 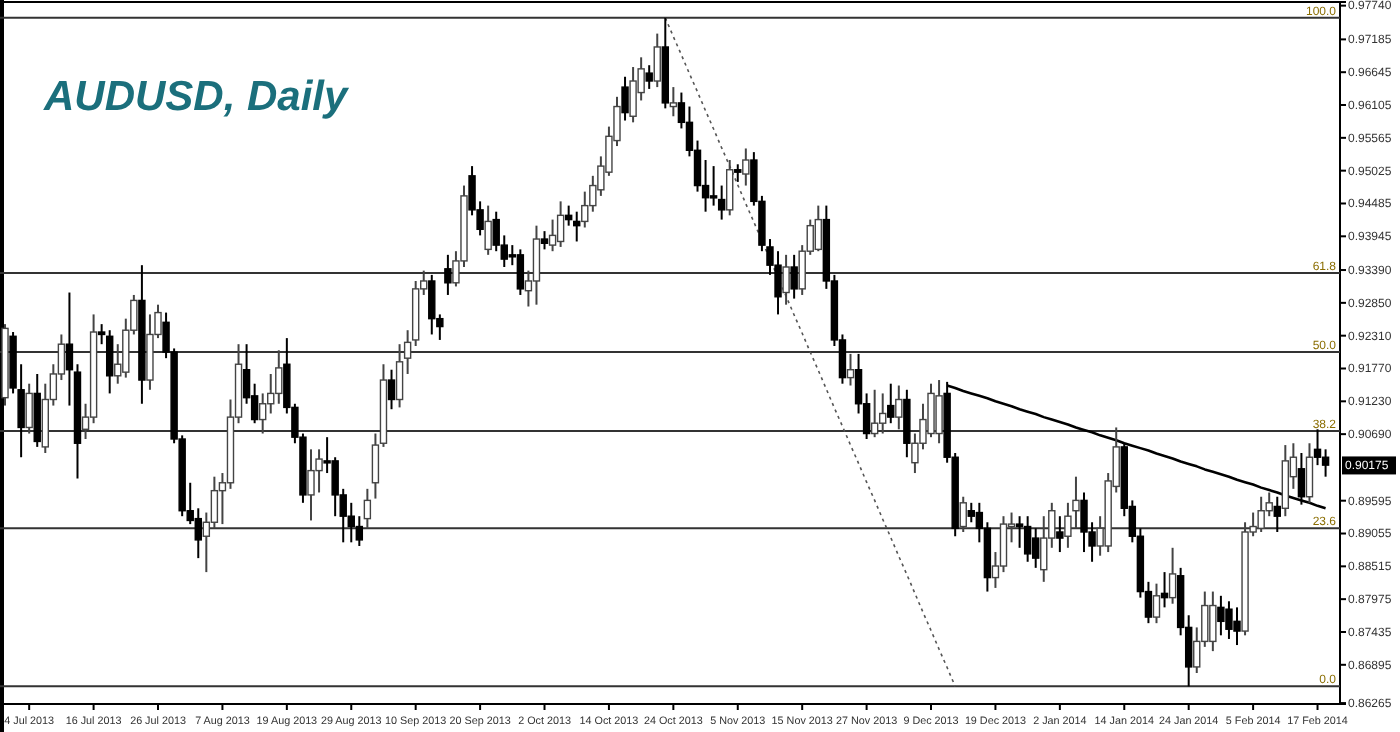 What do you see at coordinates (196, 97) in the screenshot?
I see `text: AUDUSD, Daily` at bounding box center [196, 97].